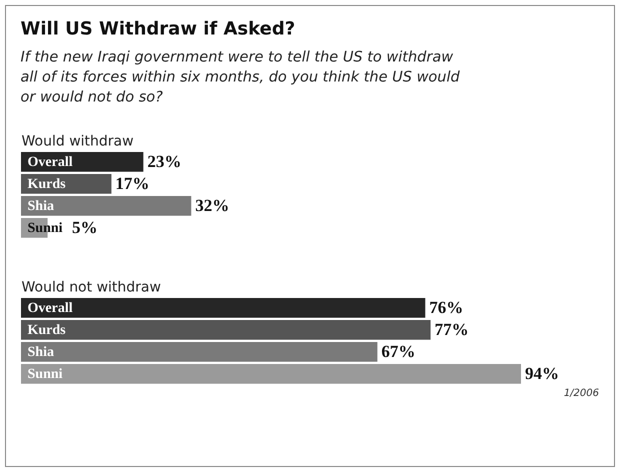  What do you see at coordinates (446, 307) in the screenshot?
I see `data-label: 76%` at bounding box center [446, 307].